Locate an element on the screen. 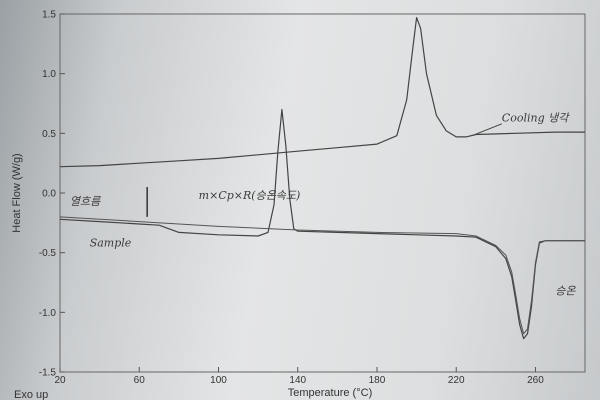  annotation-5: 승온 is located at coordinates (565, 290).